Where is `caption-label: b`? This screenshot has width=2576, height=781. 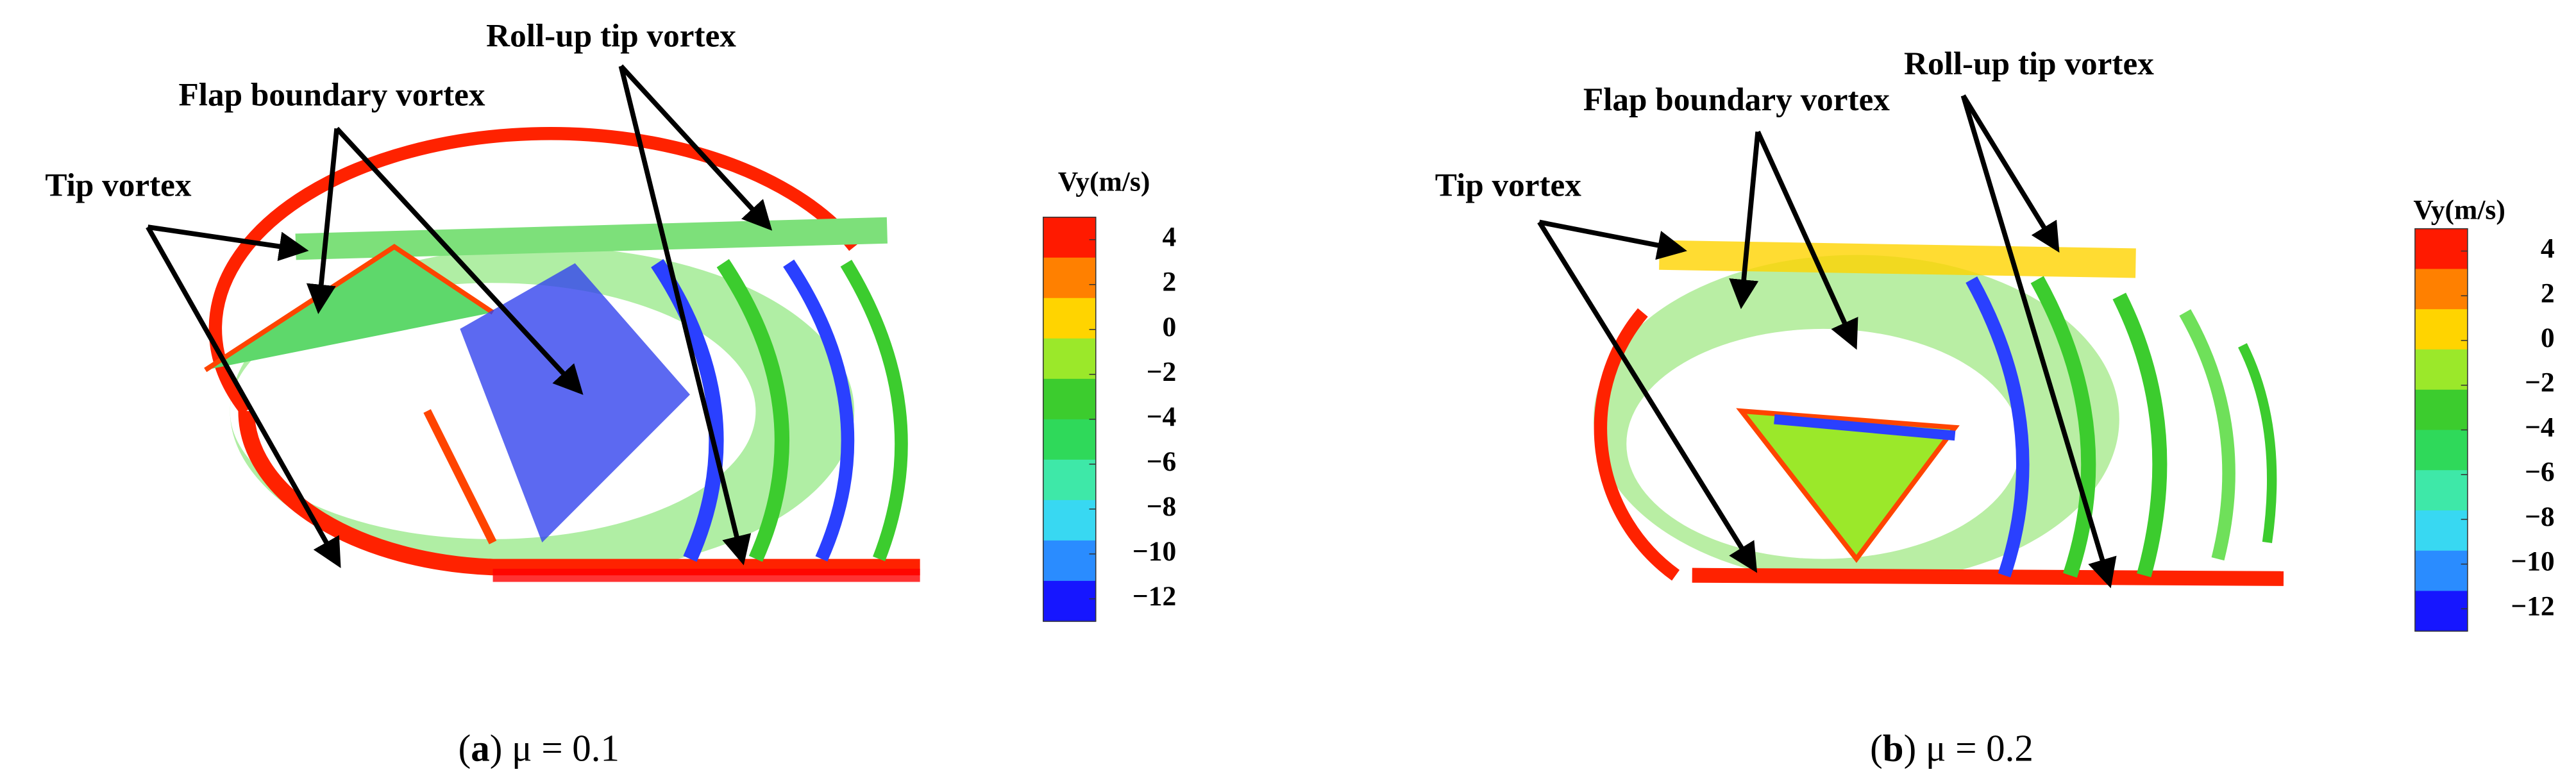
caption-label: b is located at coordinates (1893, 748).